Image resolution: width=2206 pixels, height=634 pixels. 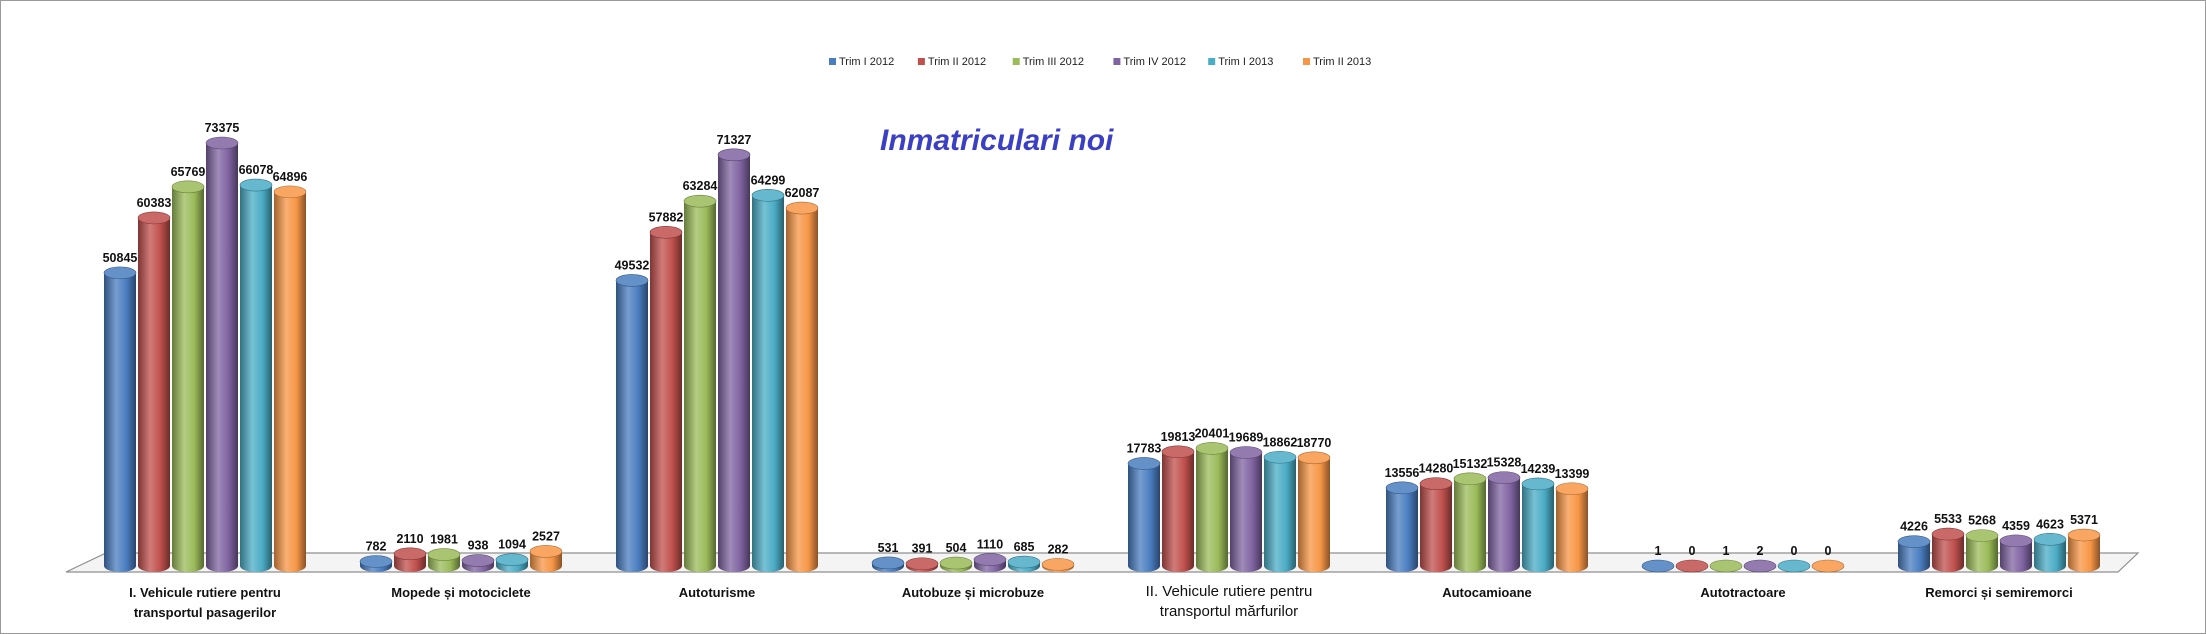 I want to click on value-label: 18770, so click(x=1314, y=443).